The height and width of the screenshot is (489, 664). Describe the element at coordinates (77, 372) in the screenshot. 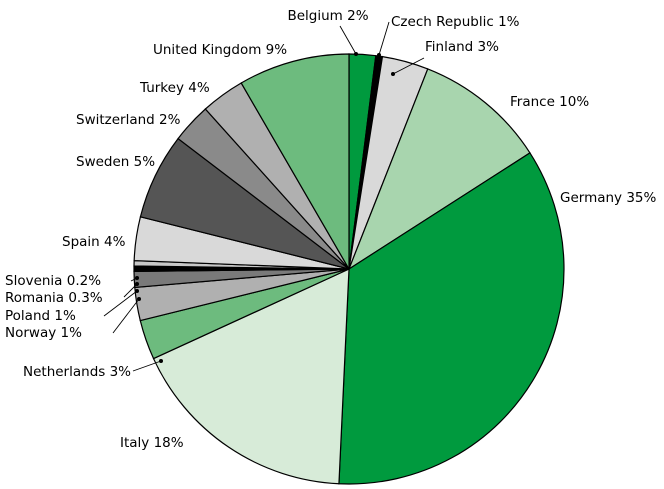

I see `slice-label-netherlands: Netherlands 3%` at that location.